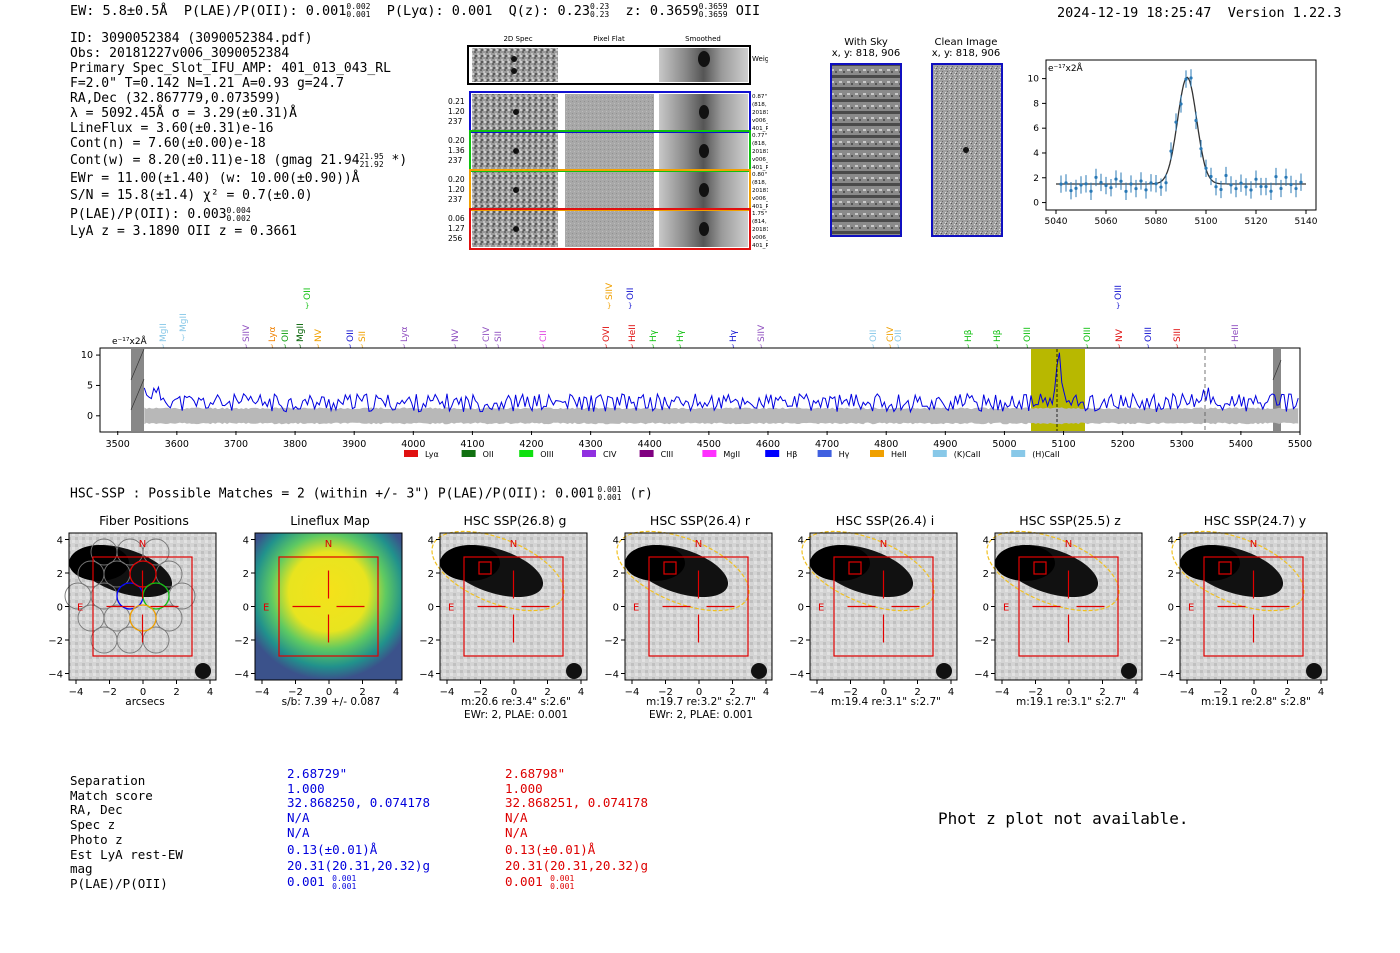 The height and width of the screenshot is (953, 1400). What do you see at coordinates (704, 229) in the screenshot?
I see `row-smoothed-spot` at bounding box center [704, 229].